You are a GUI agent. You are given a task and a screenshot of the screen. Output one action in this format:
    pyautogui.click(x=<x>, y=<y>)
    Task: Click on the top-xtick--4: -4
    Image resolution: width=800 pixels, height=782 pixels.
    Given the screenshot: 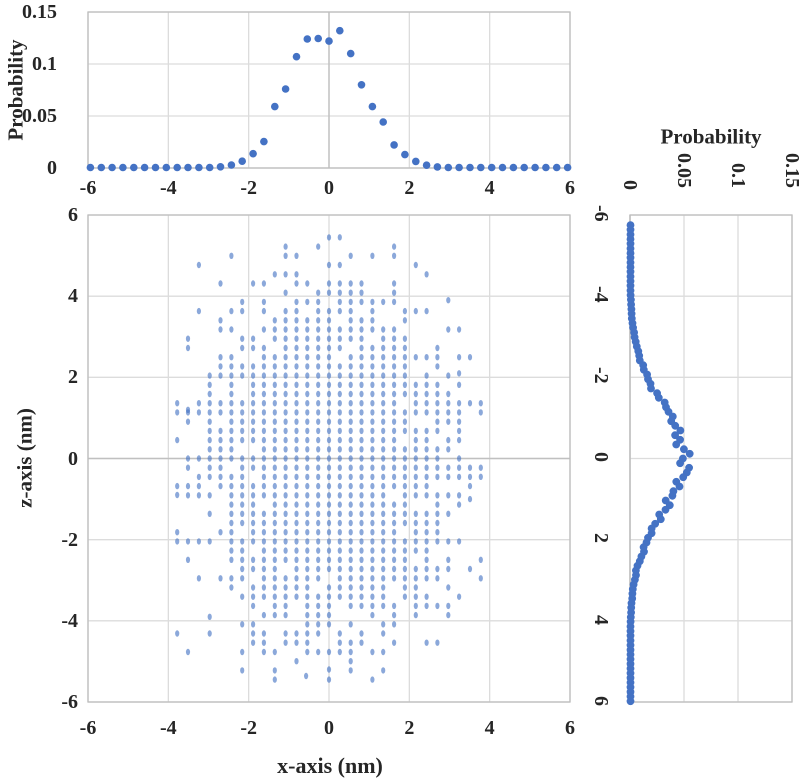 What is the action you would take?
    pyautogui.click(x=168, y=188)
    